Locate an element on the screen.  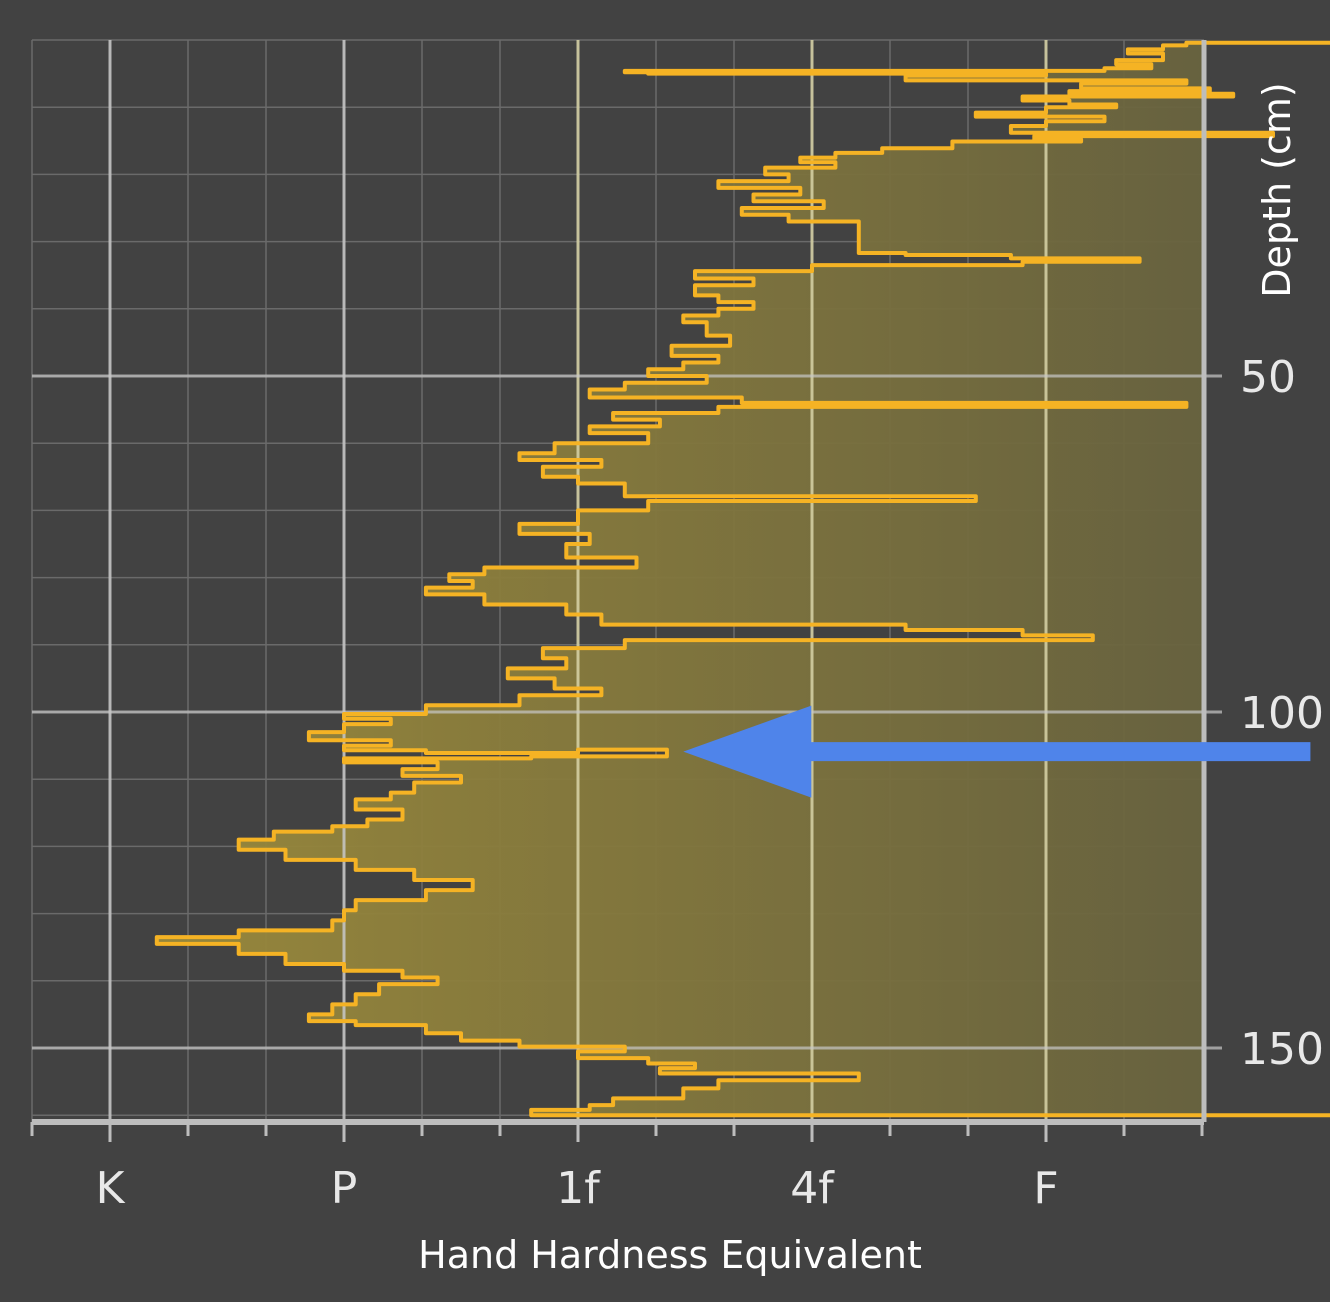
x-tick-labels: K P 1f 4f F is located at coordinates (577, 1188).